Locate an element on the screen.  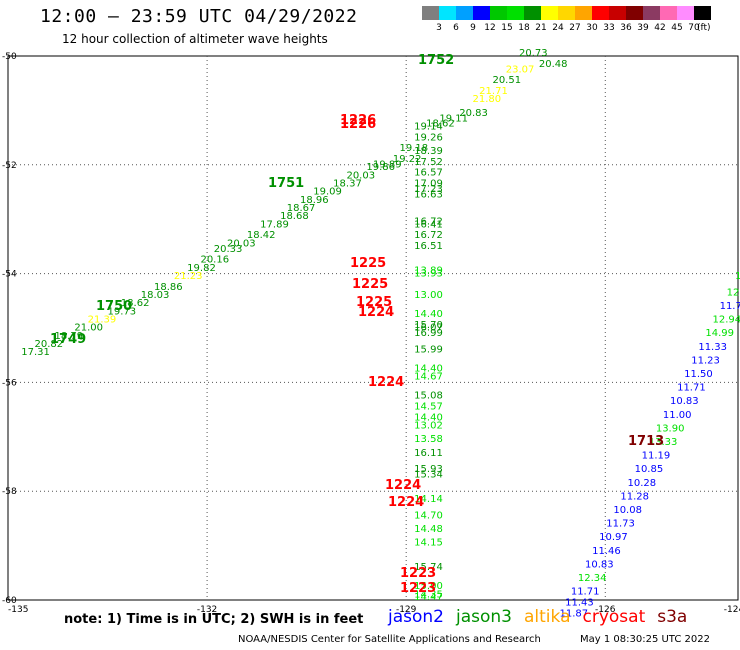
time-label: 1749 is located at coordinates (68, 339).